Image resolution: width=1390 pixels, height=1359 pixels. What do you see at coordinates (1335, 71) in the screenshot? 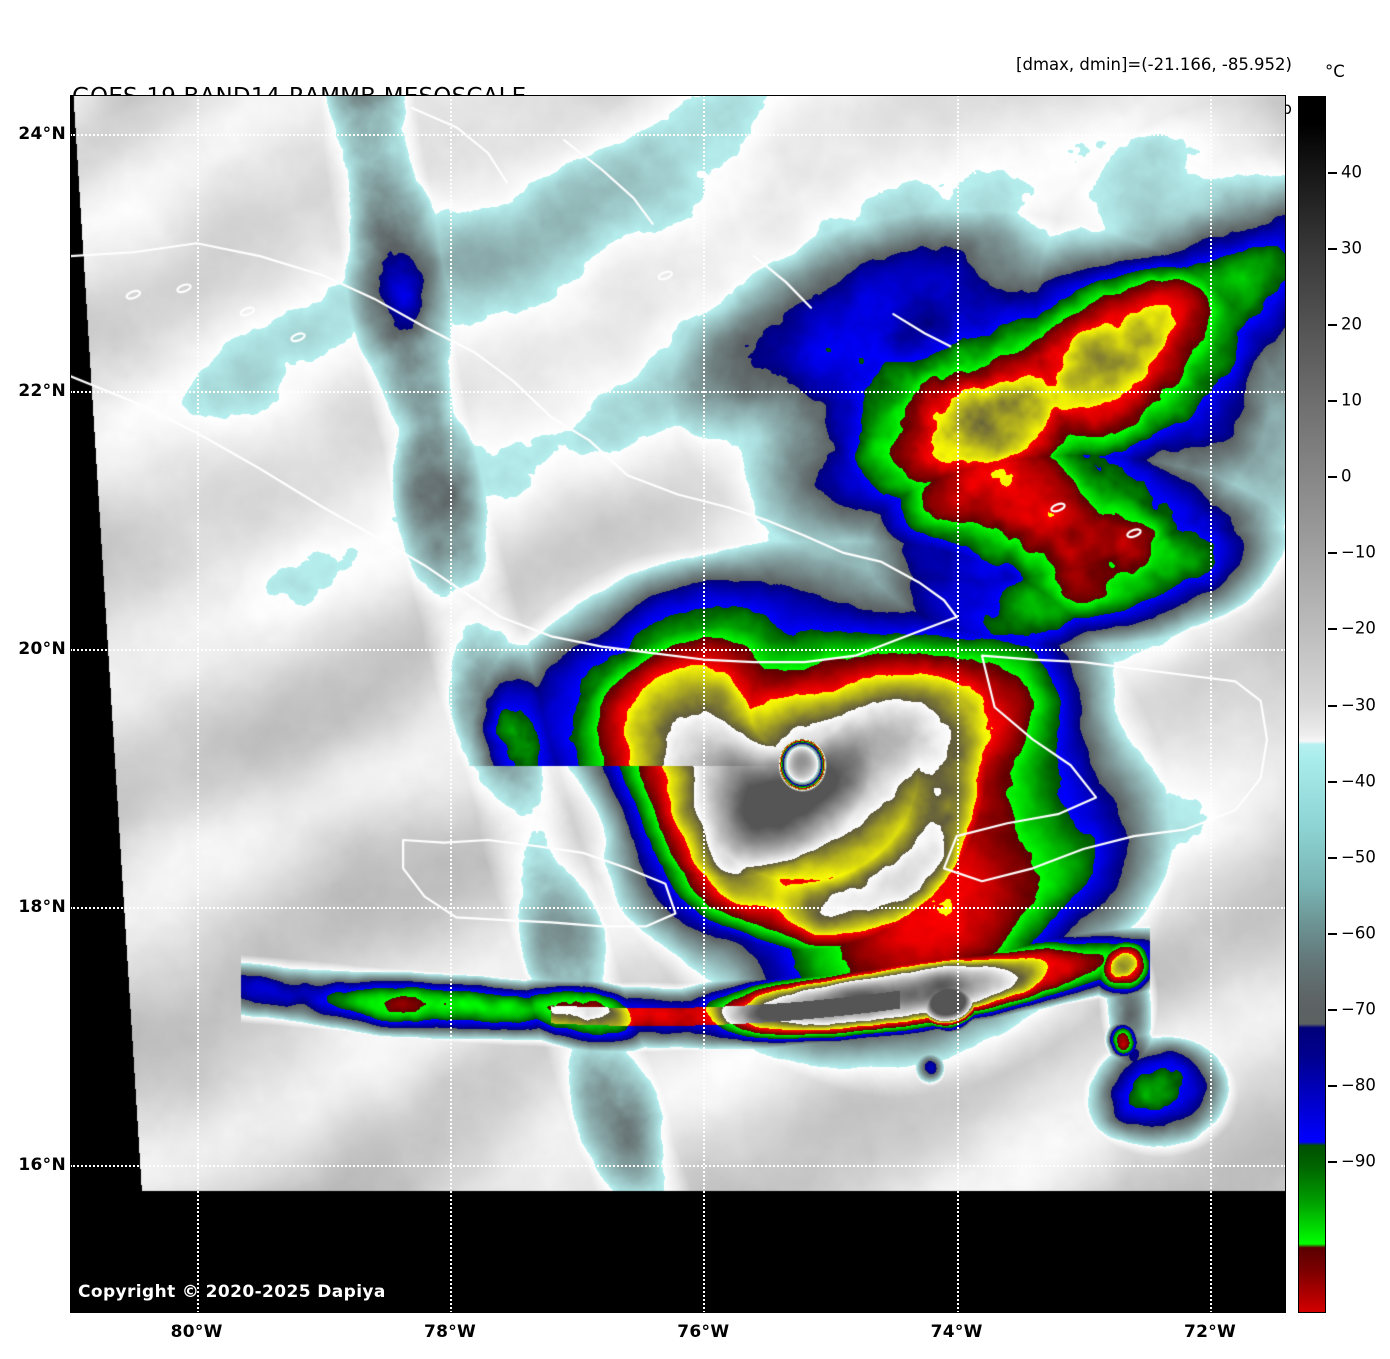
I see `colorbar-unit-label: °C` at bounding box center [1335, 71].